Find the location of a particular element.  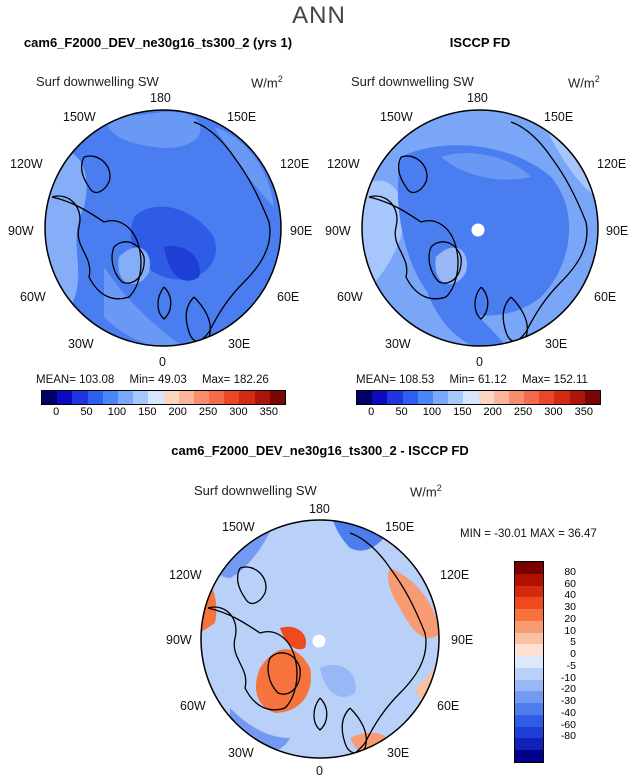

diff-field-center-blue is located at coordinates (338, 680).